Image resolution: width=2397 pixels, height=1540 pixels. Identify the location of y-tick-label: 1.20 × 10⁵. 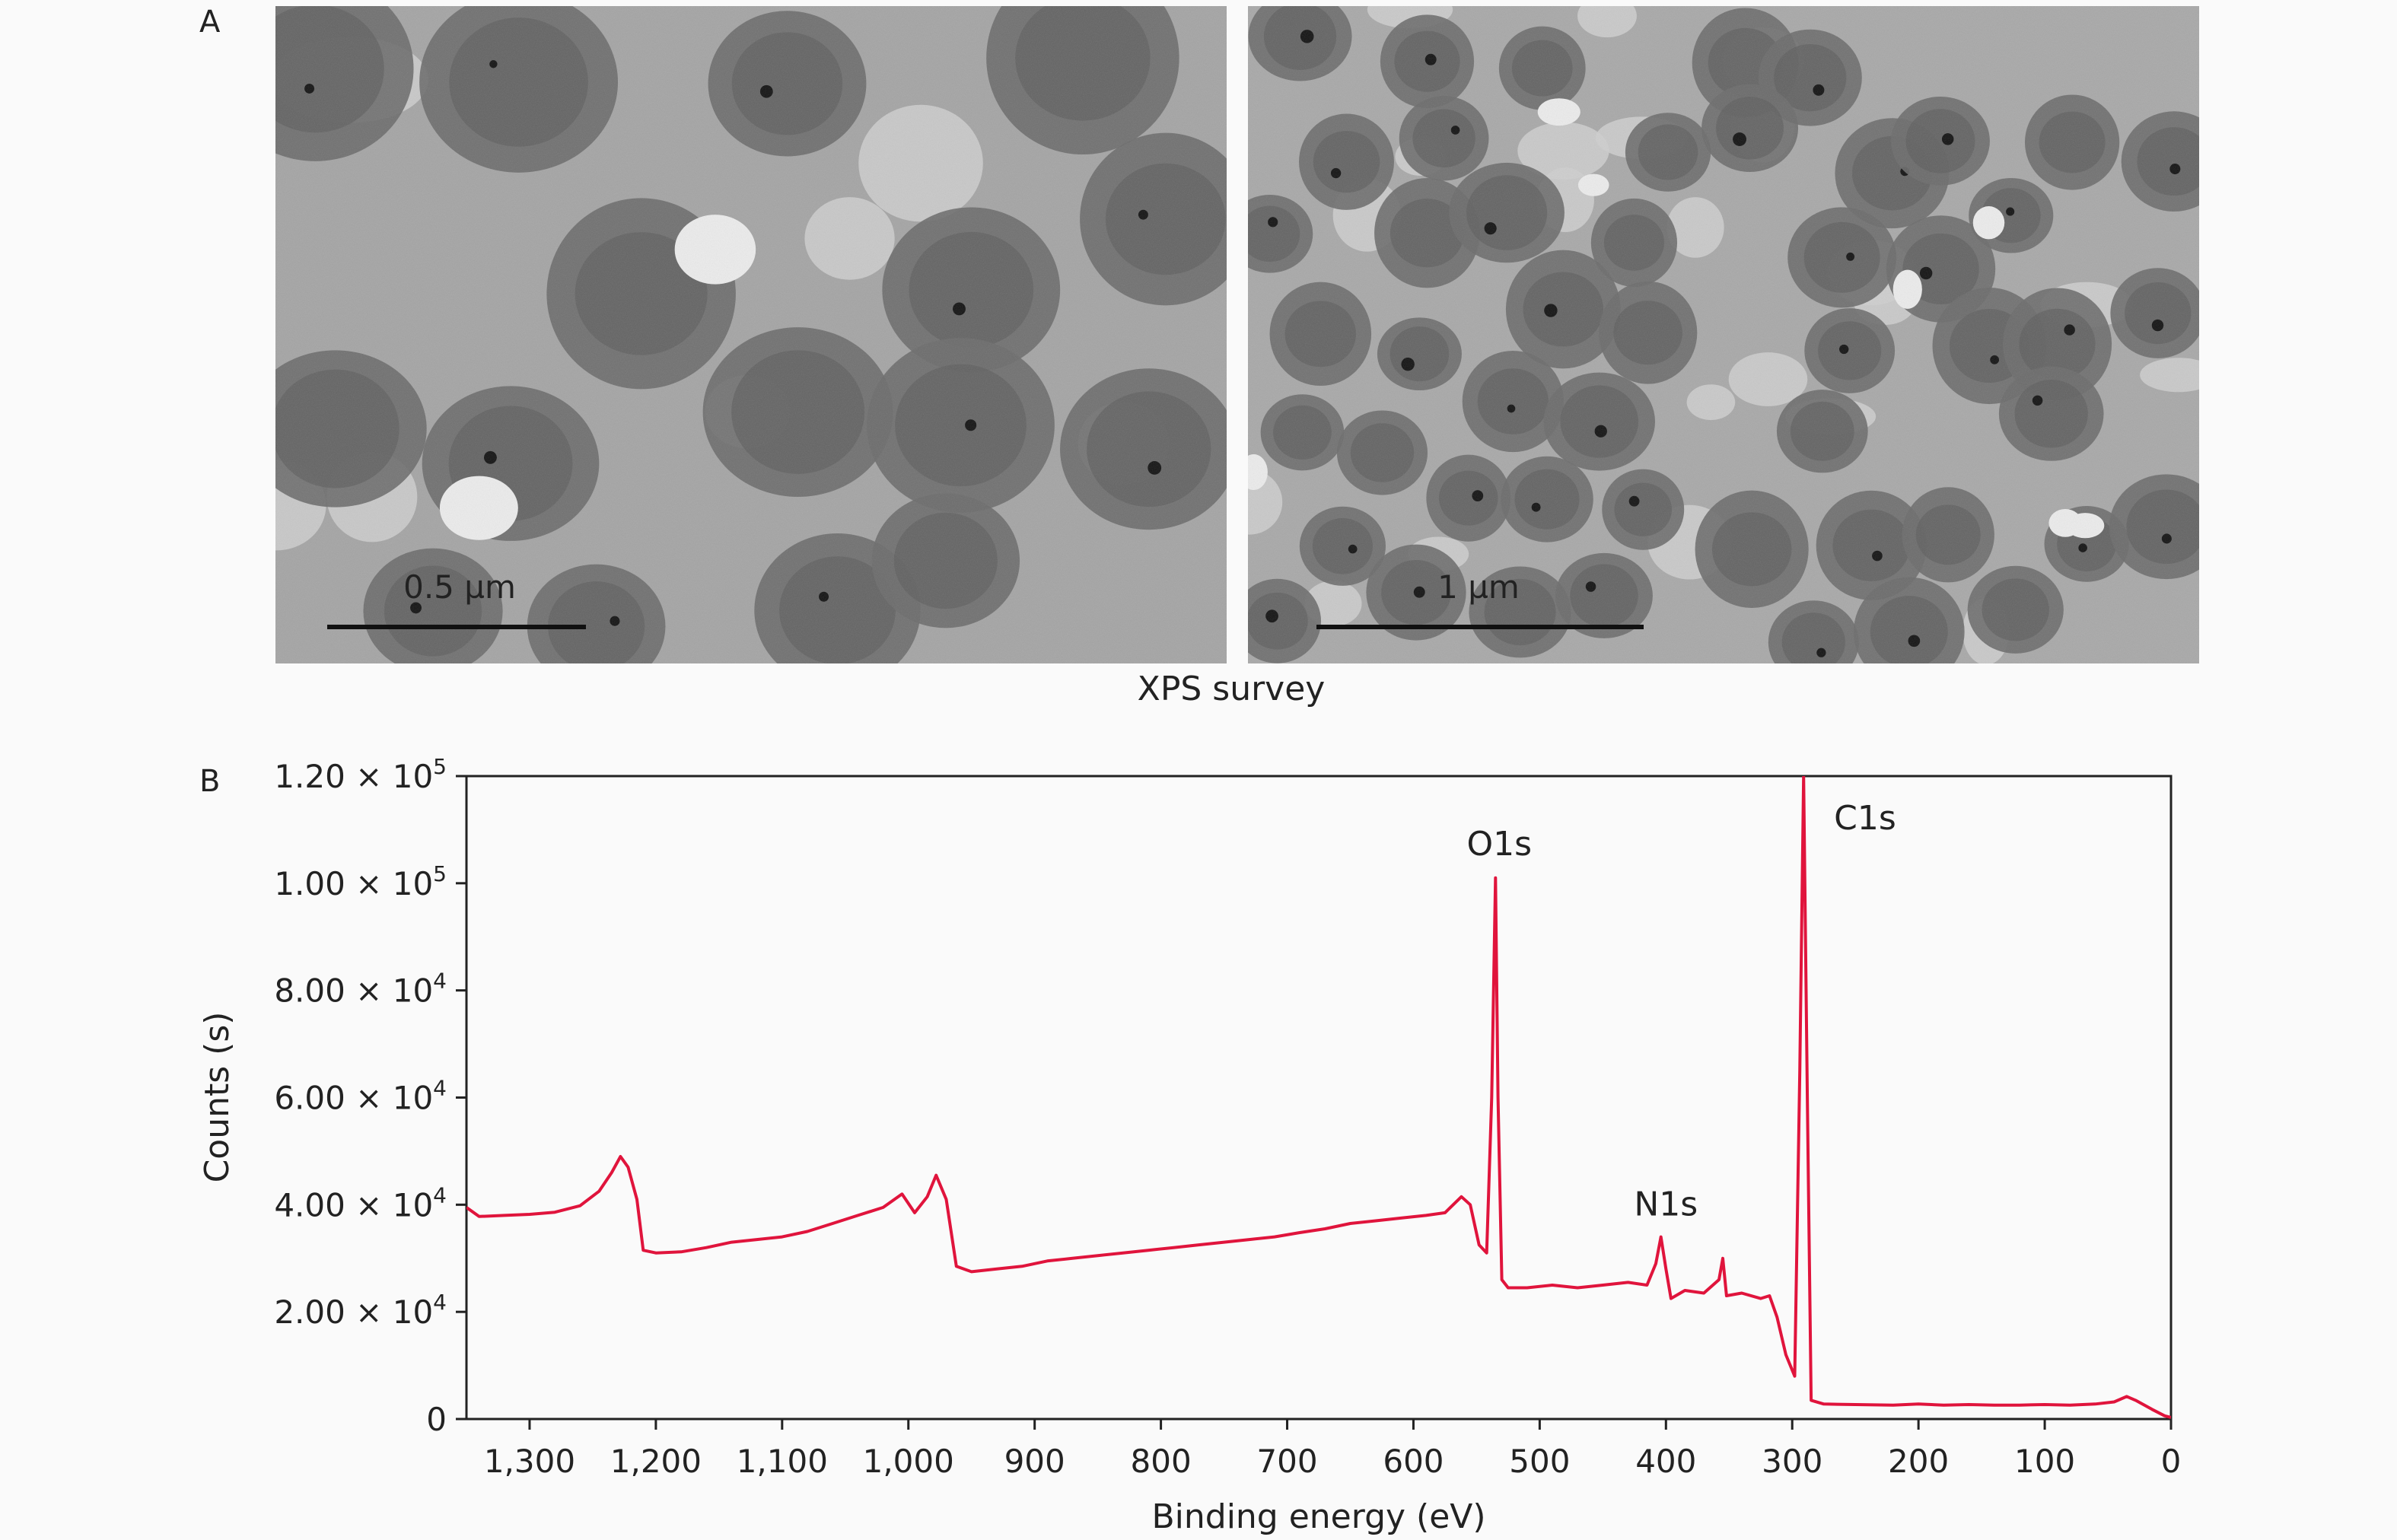
(360, 774).